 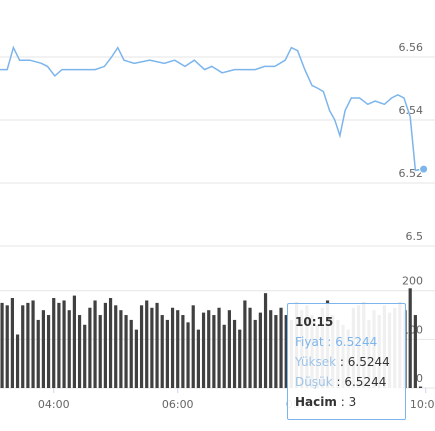 I want to click on row-label: Düşük, so click(x=314, y=382).